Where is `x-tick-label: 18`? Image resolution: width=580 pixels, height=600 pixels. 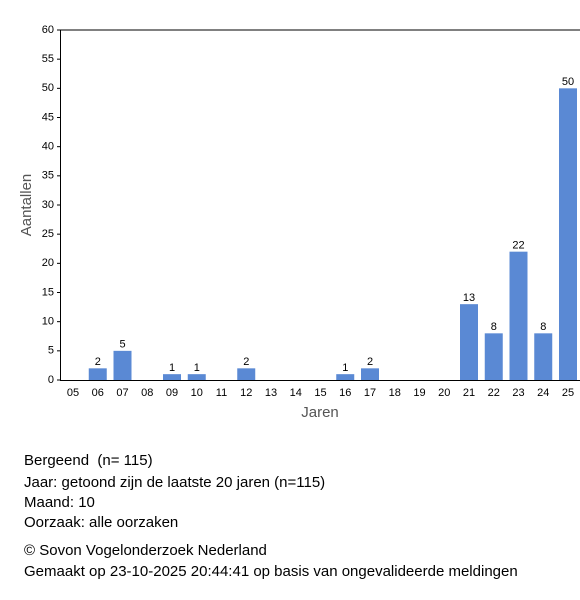
x-tick-label: 18 is located at coordinates (395, 393).